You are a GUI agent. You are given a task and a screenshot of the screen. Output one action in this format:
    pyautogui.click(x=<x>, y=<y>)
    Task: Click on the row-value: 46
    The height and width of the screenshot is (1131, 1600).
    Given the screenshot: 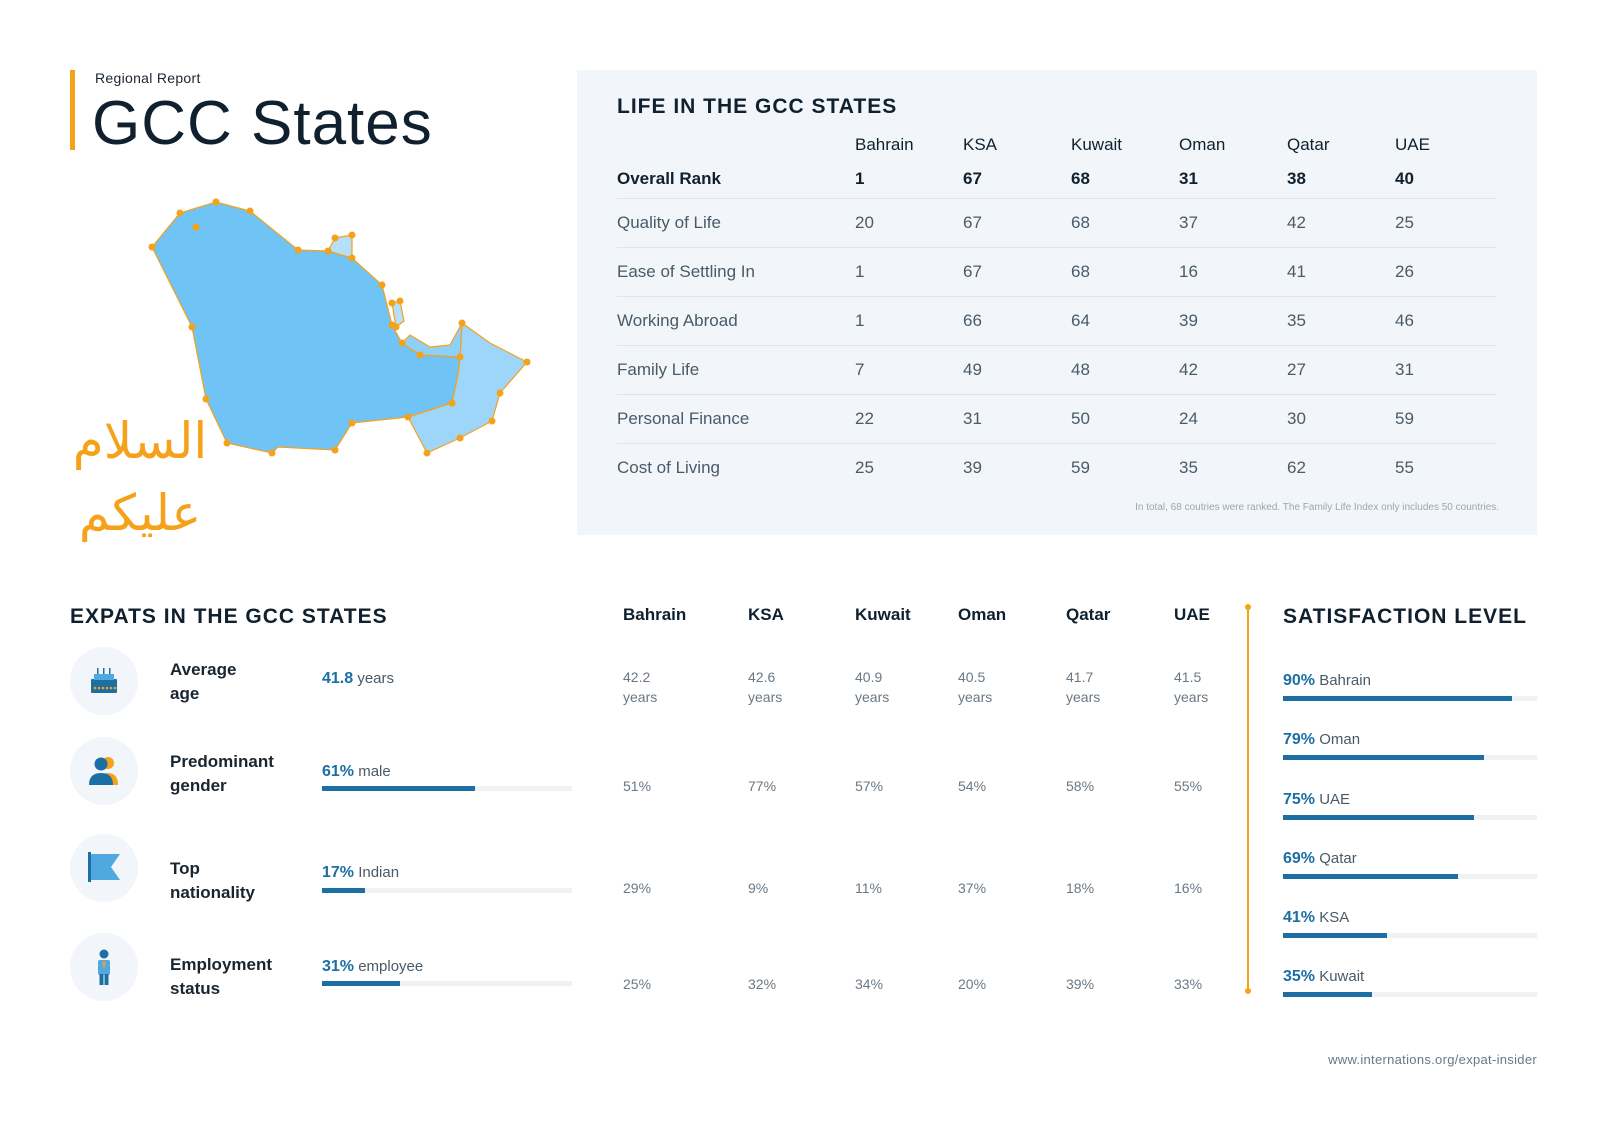 What is the action you would take?
    pyautogui.click(x=1442, y=321)
    